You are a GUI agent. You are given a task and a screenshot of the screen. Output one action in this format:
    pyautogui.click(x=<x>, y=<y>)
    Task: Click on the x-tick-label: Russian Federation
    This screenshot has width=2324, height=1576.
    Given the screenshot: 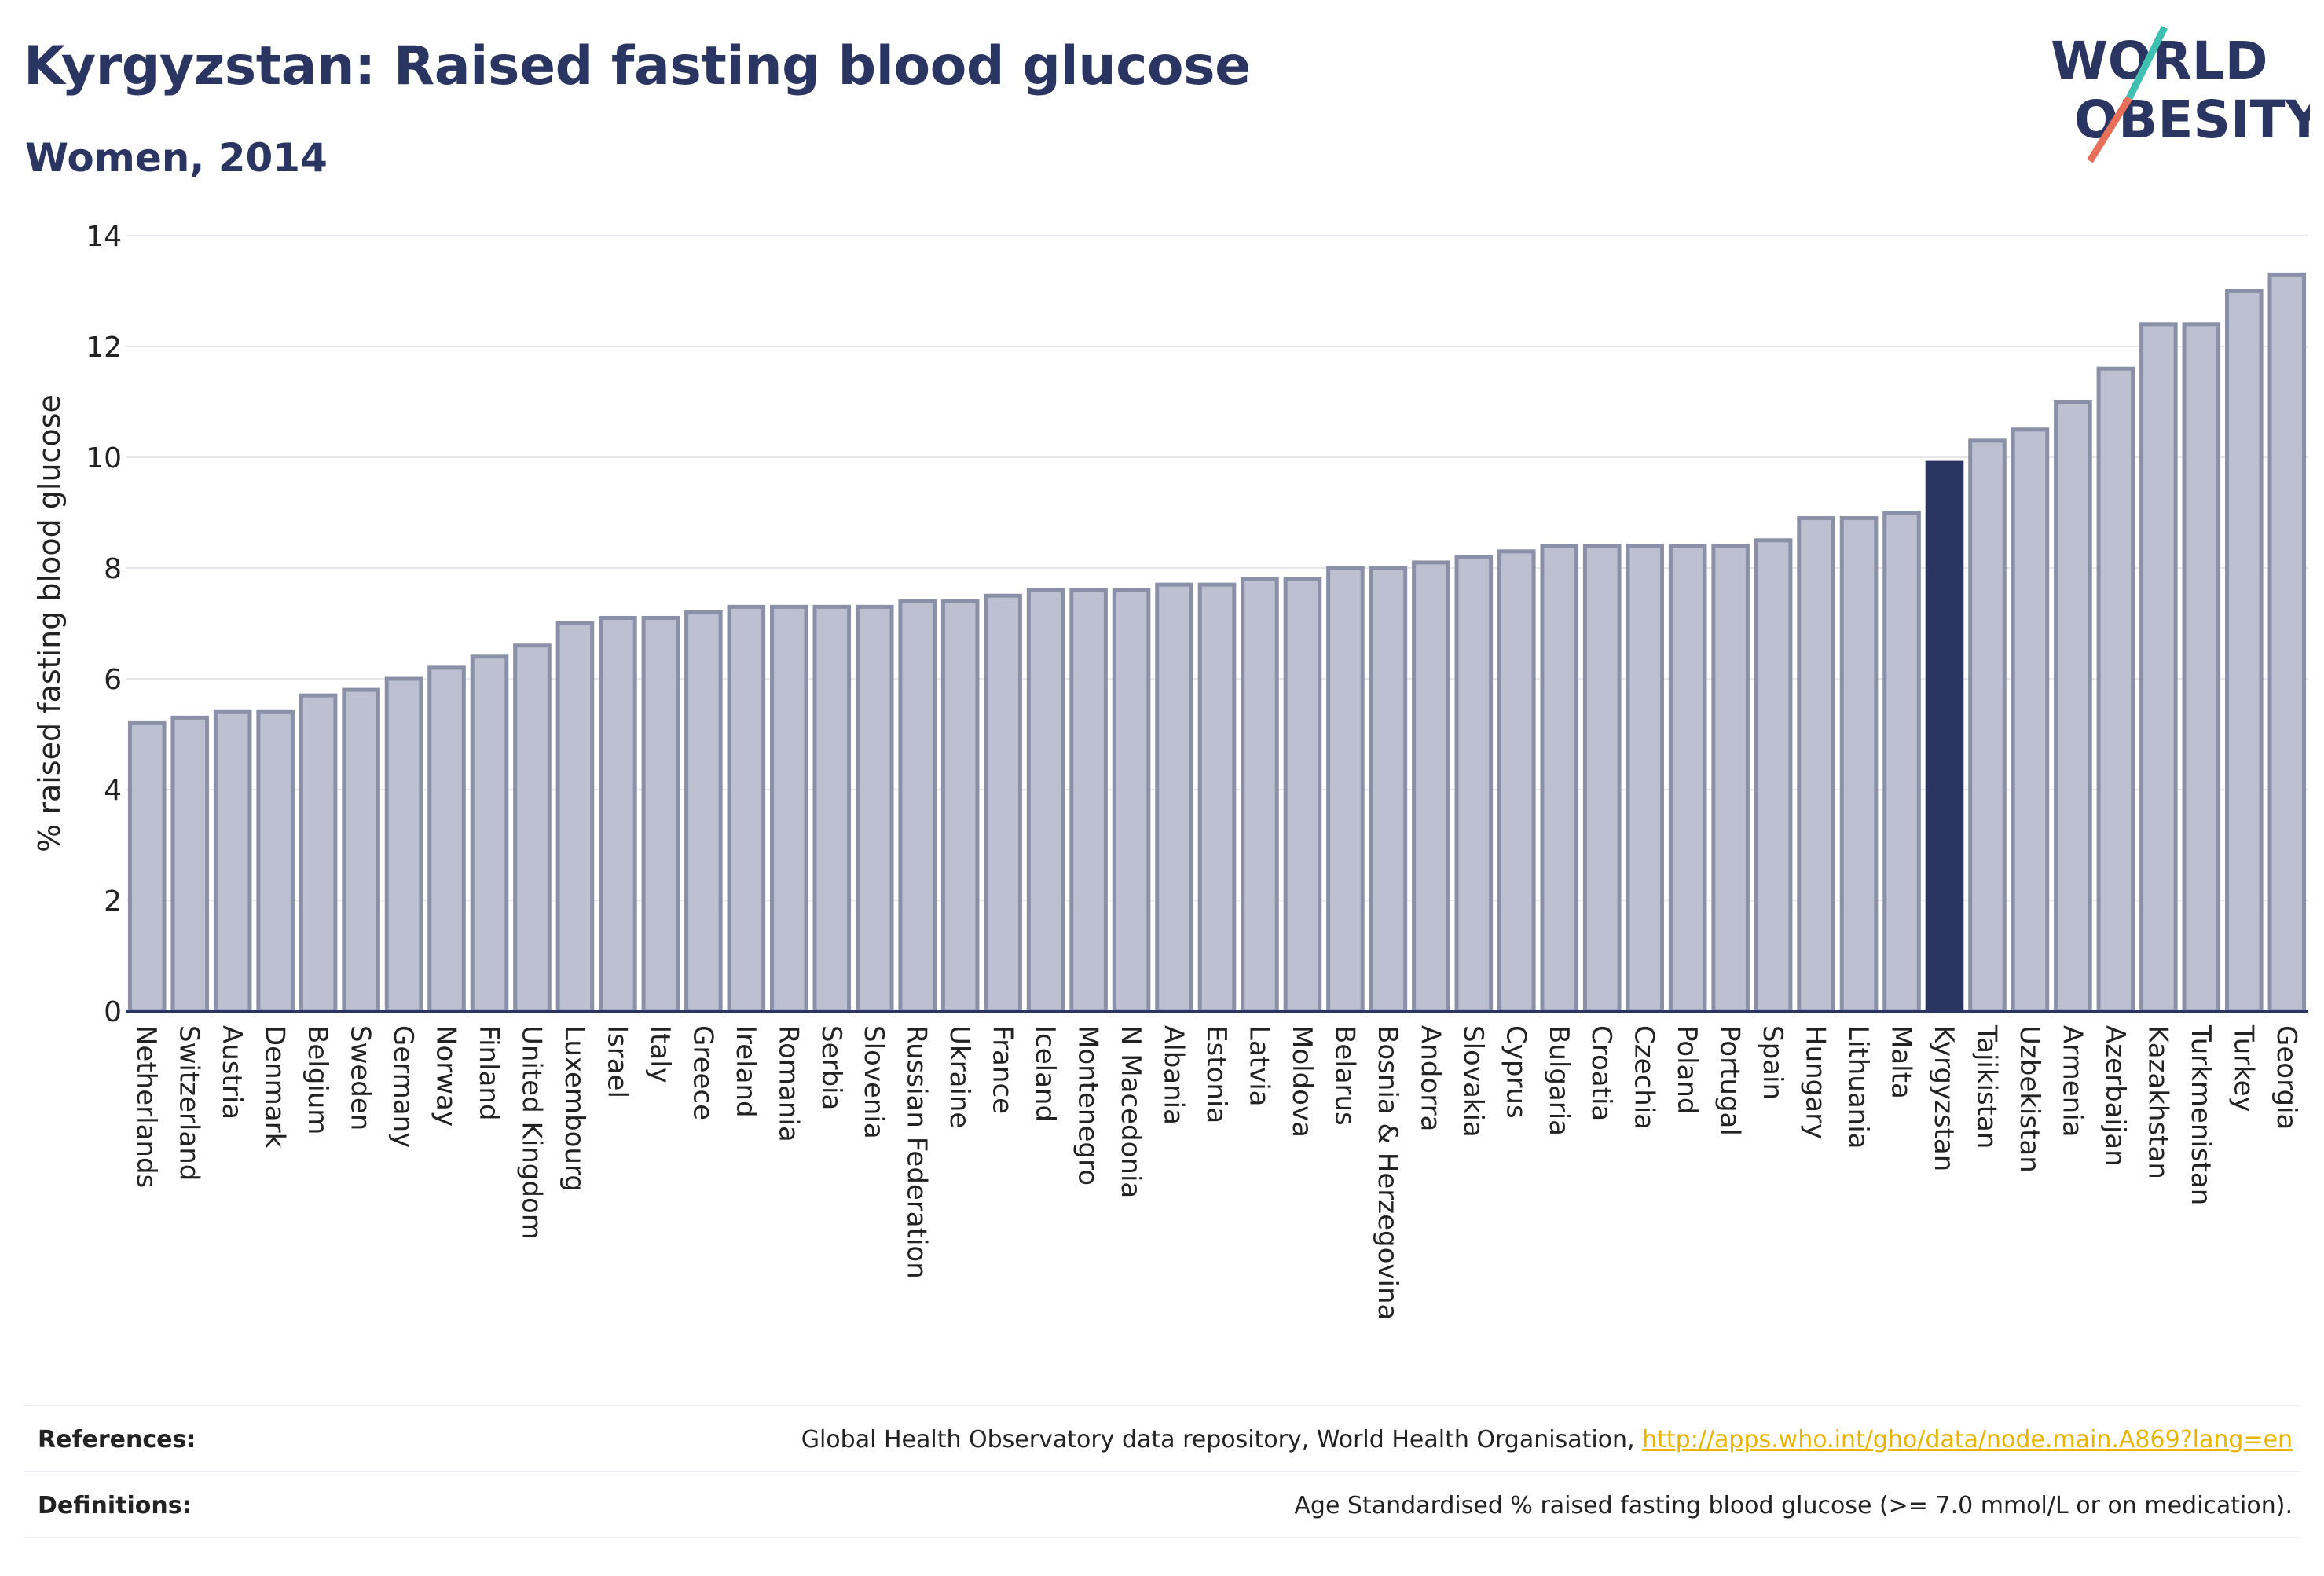 What is the action you would take?
    pyautogui.click(x=917, y=1152)
    